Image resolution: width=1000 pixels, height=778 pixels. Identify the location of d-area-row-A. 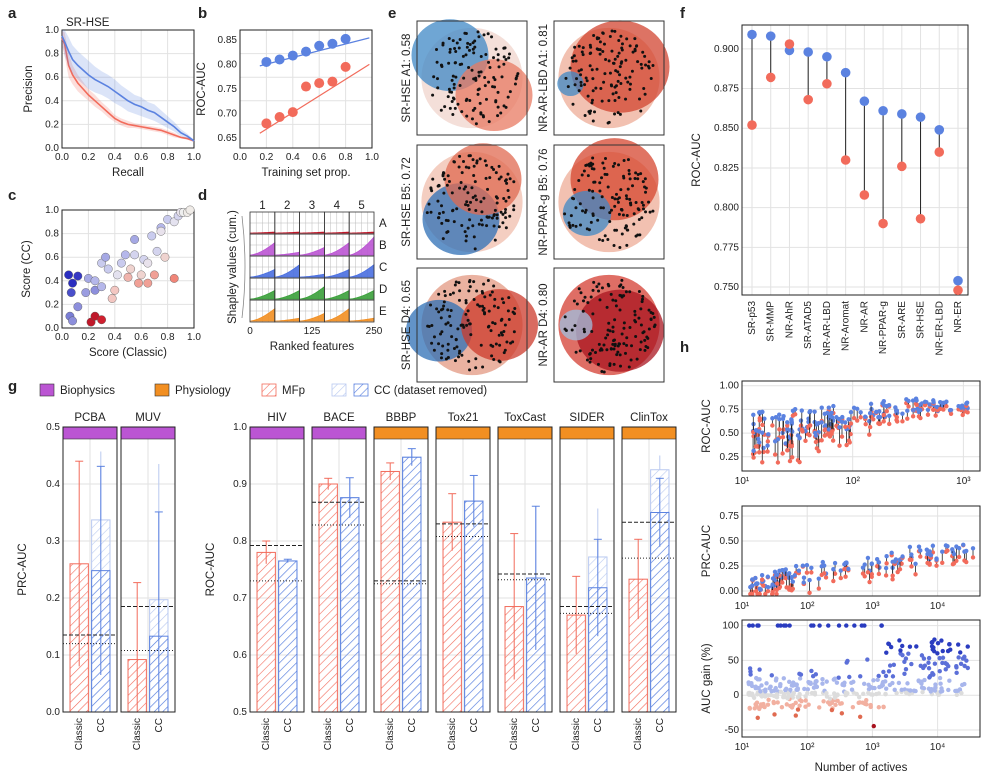
(362, 232).